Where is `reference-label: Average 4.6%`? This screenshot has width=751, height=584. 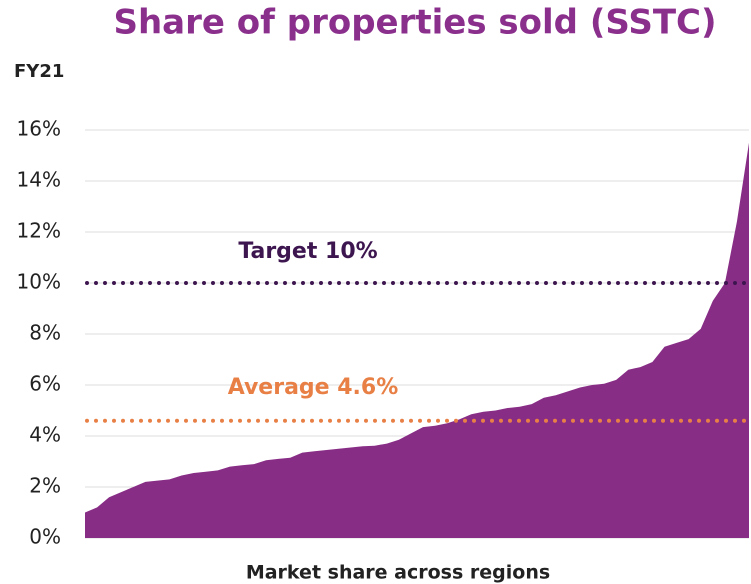 reference-label: Average 4.6% is located at coordinates (313, 387).